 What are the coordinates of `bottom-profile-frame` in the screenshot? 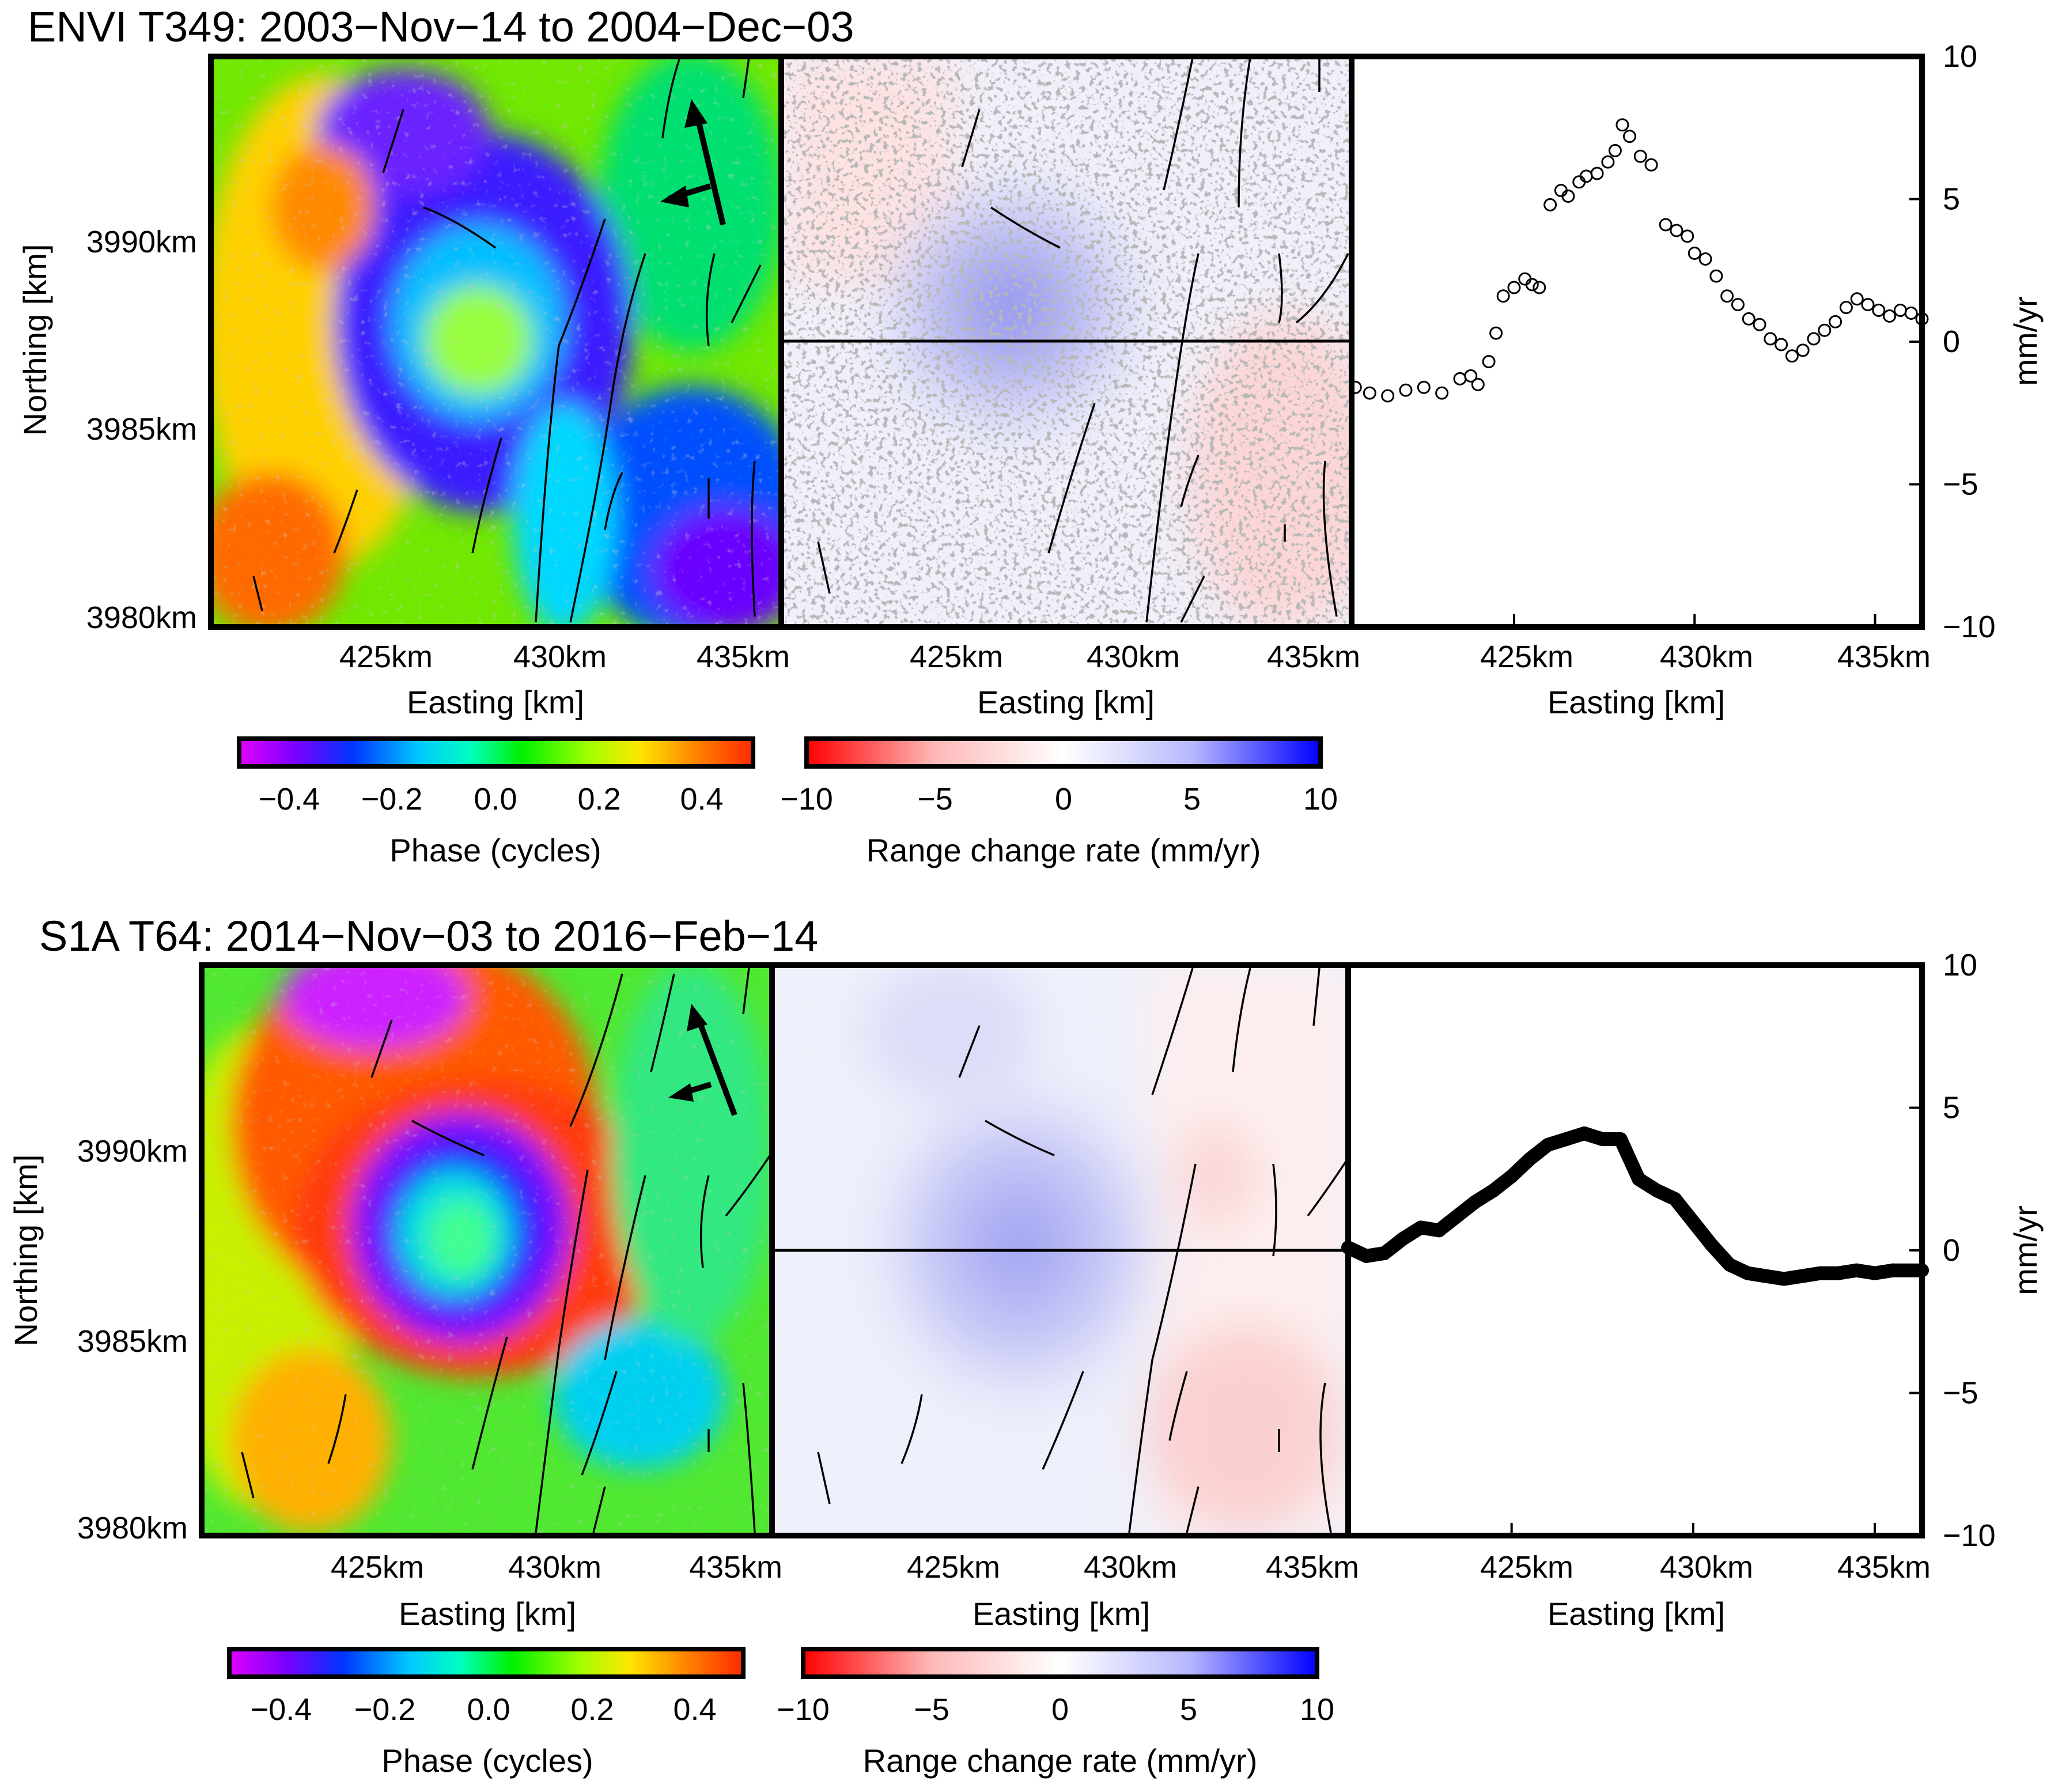 It's located at (1635, 1250).